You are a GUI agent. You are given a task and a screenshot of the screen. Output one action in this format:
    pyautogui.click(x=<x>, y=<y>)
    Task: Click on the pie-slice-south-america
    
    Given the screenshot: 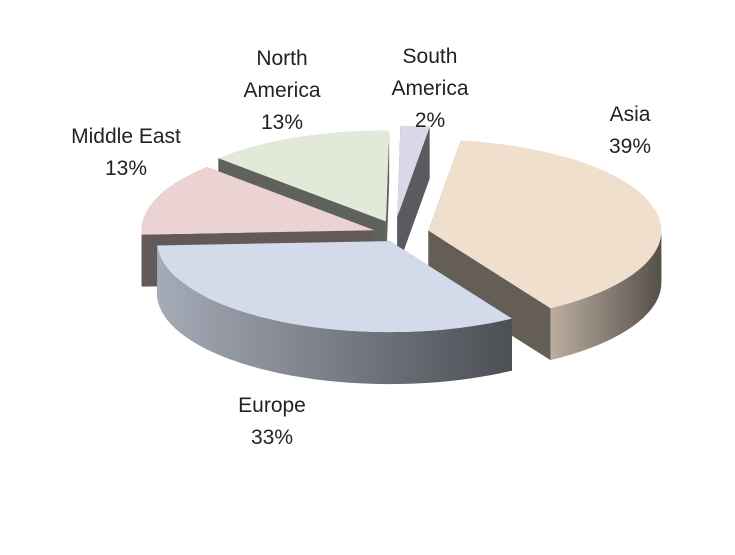 What is the action you would take?
    pyautogui.click(x=413, y=197)
    